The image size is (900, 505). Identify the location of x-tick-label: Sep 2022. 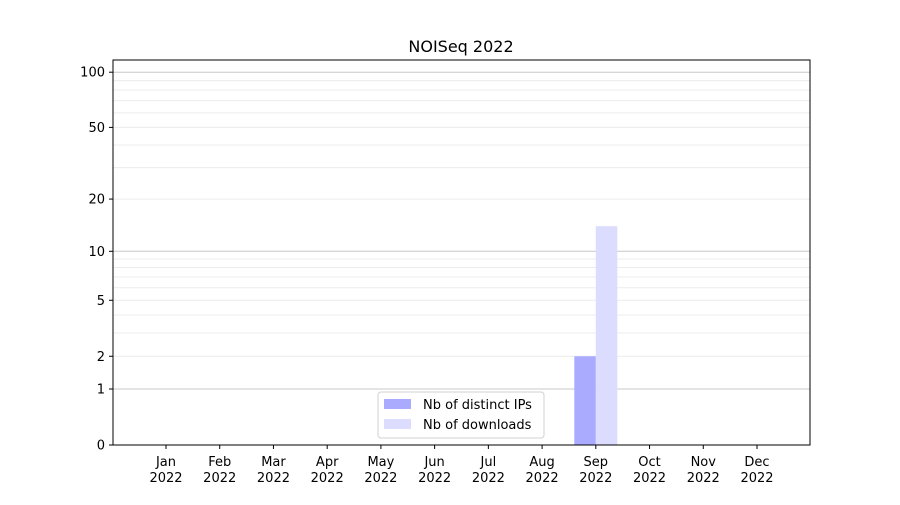
(595, 470).